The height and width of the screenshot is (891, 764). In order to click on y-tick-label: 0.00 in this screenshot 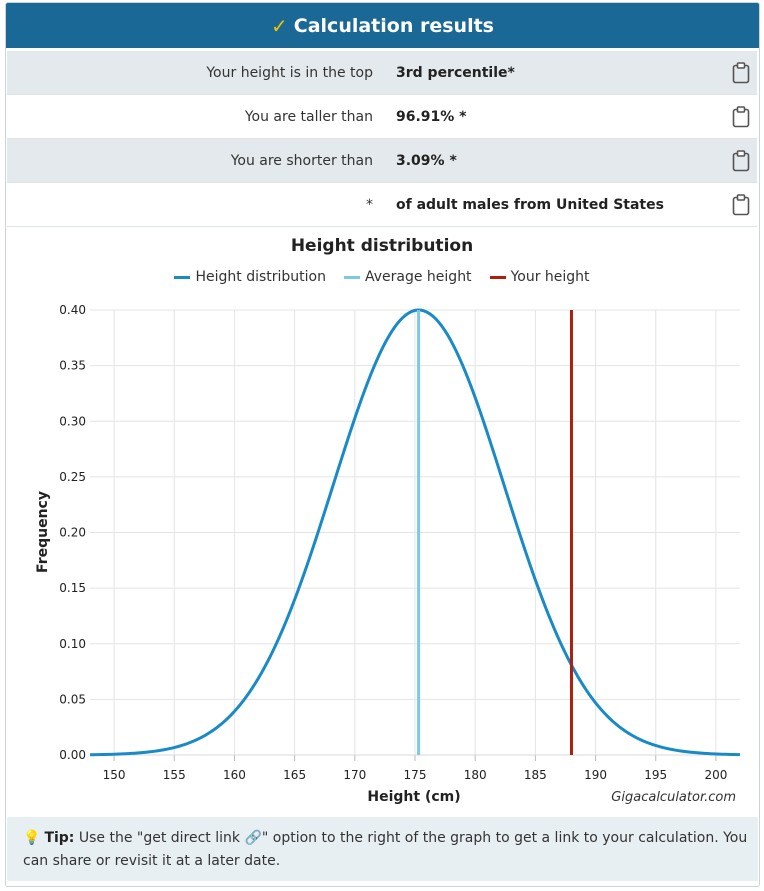, I will do `click(72, 755)`.